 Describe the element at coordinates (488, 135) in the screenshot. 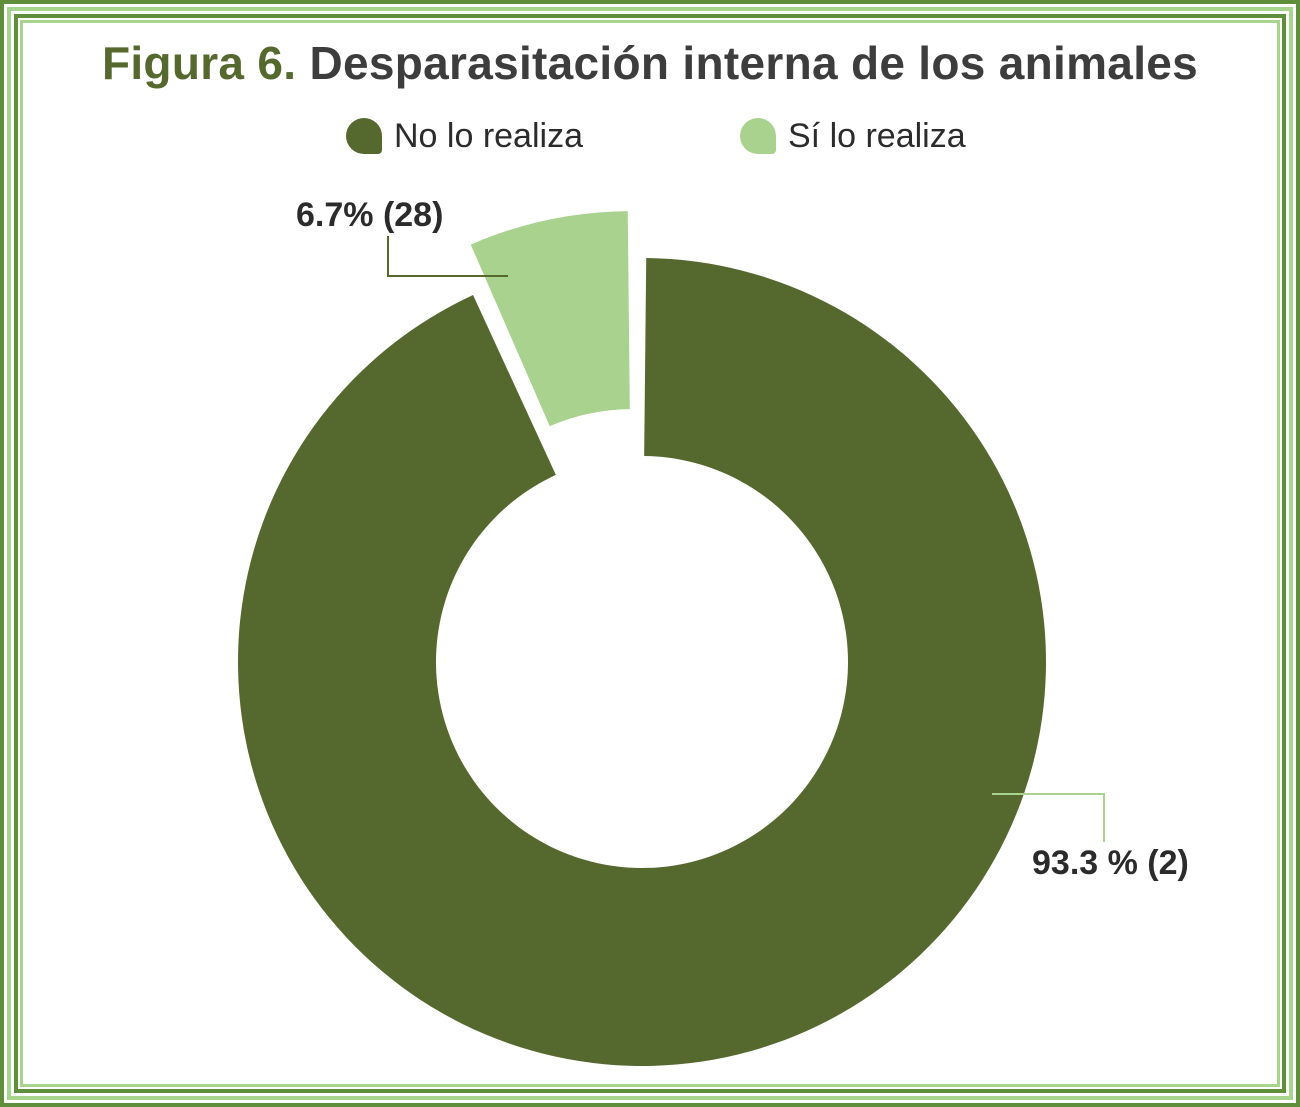

I see `legend-label-no-realiza: No lo realiza` at that location.